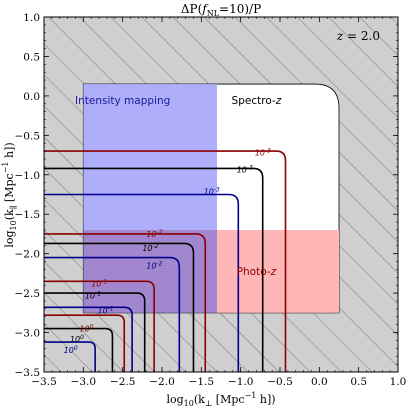 This screenshot has width=407, height=412. I want to click on xlabel-mpc: [Mpc, so click(228, 399).